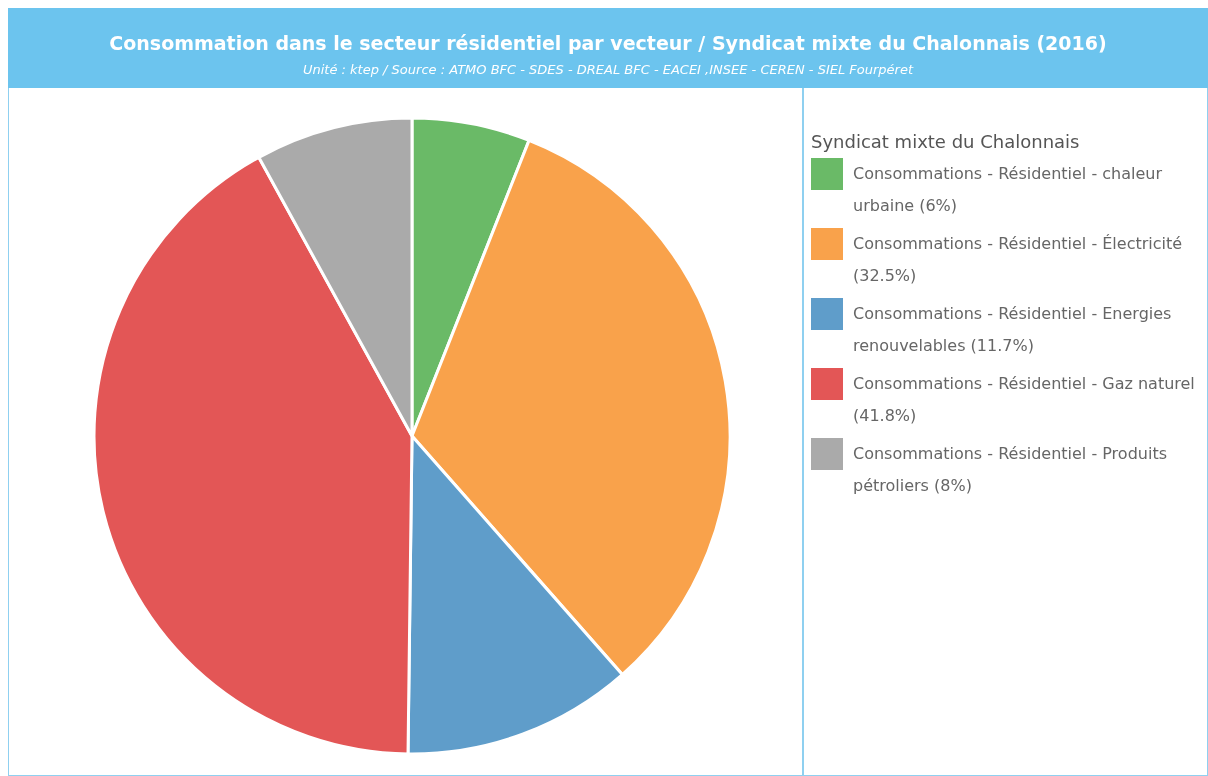 The height and width of the screenshot is (776, 1208). I want to click on legend-title: Syndicat mixte du Chalonnais, so click(945, 141).